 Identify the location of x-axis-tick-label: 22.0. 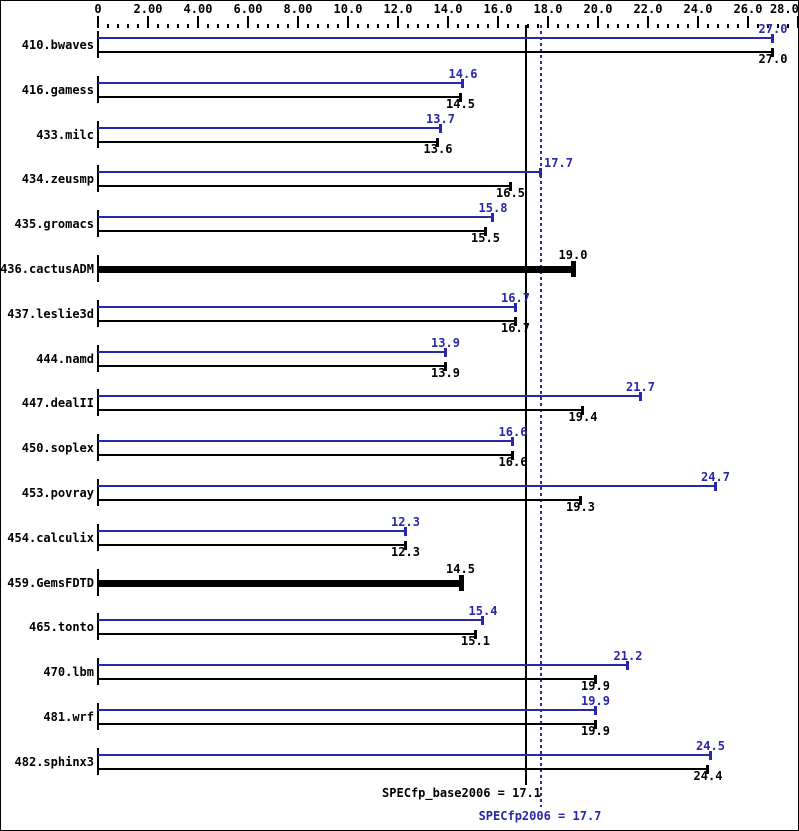
(648, 9).